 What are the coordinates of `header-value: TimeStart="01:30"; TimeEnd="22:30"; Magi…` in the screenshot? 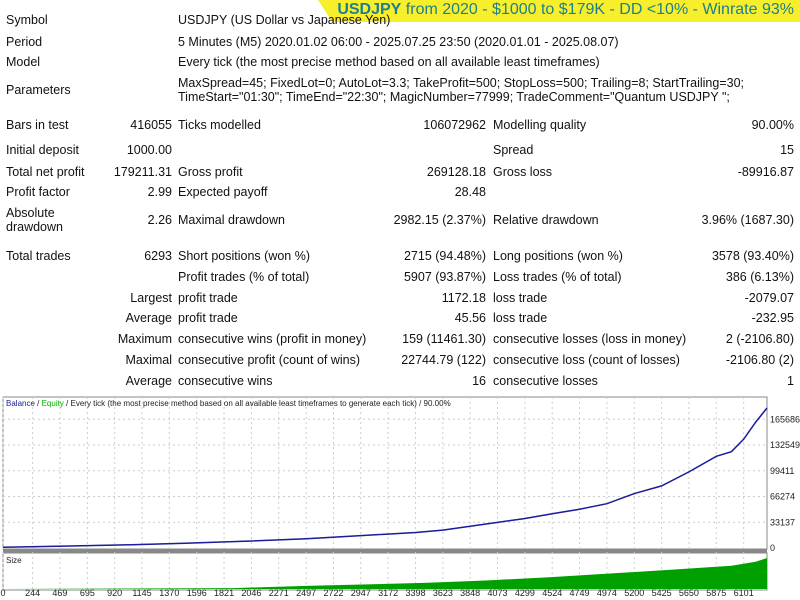 It's located at (454, 97).